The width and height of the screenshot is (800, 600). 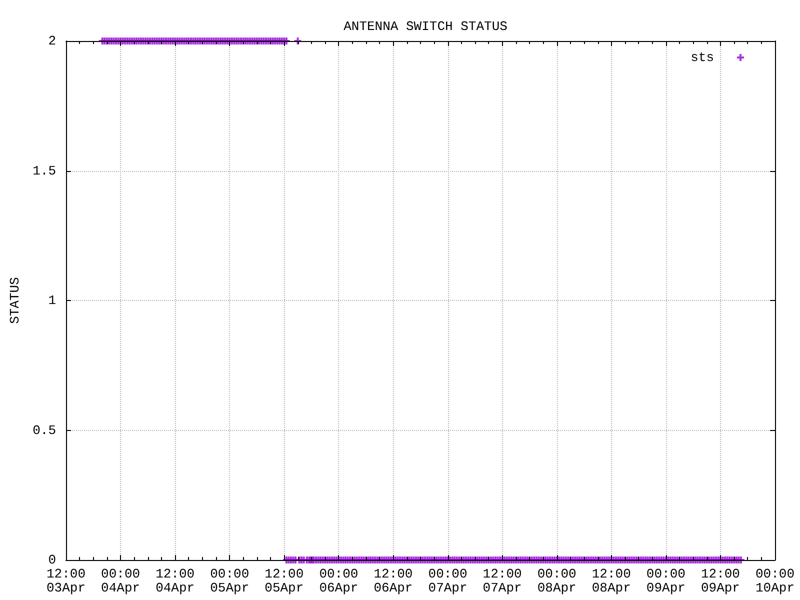 What do you see at coordinates (44, 170) in the screenshot?
I see `y-tick-label: 1.5` at bounding box center [44, 170].